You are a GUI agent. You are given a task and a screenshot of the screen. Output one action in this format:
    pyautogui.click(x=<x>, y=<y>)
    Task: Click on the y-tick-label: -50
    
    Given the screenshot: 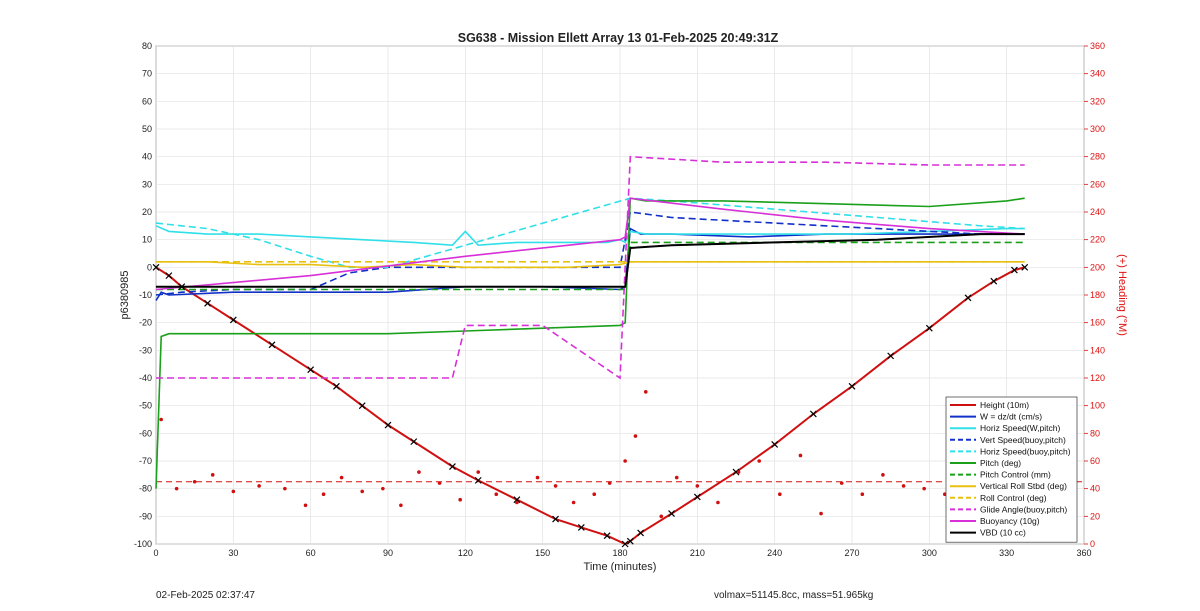 What is the action you would take?
    pyautogui.click(x=145, y=406)
    